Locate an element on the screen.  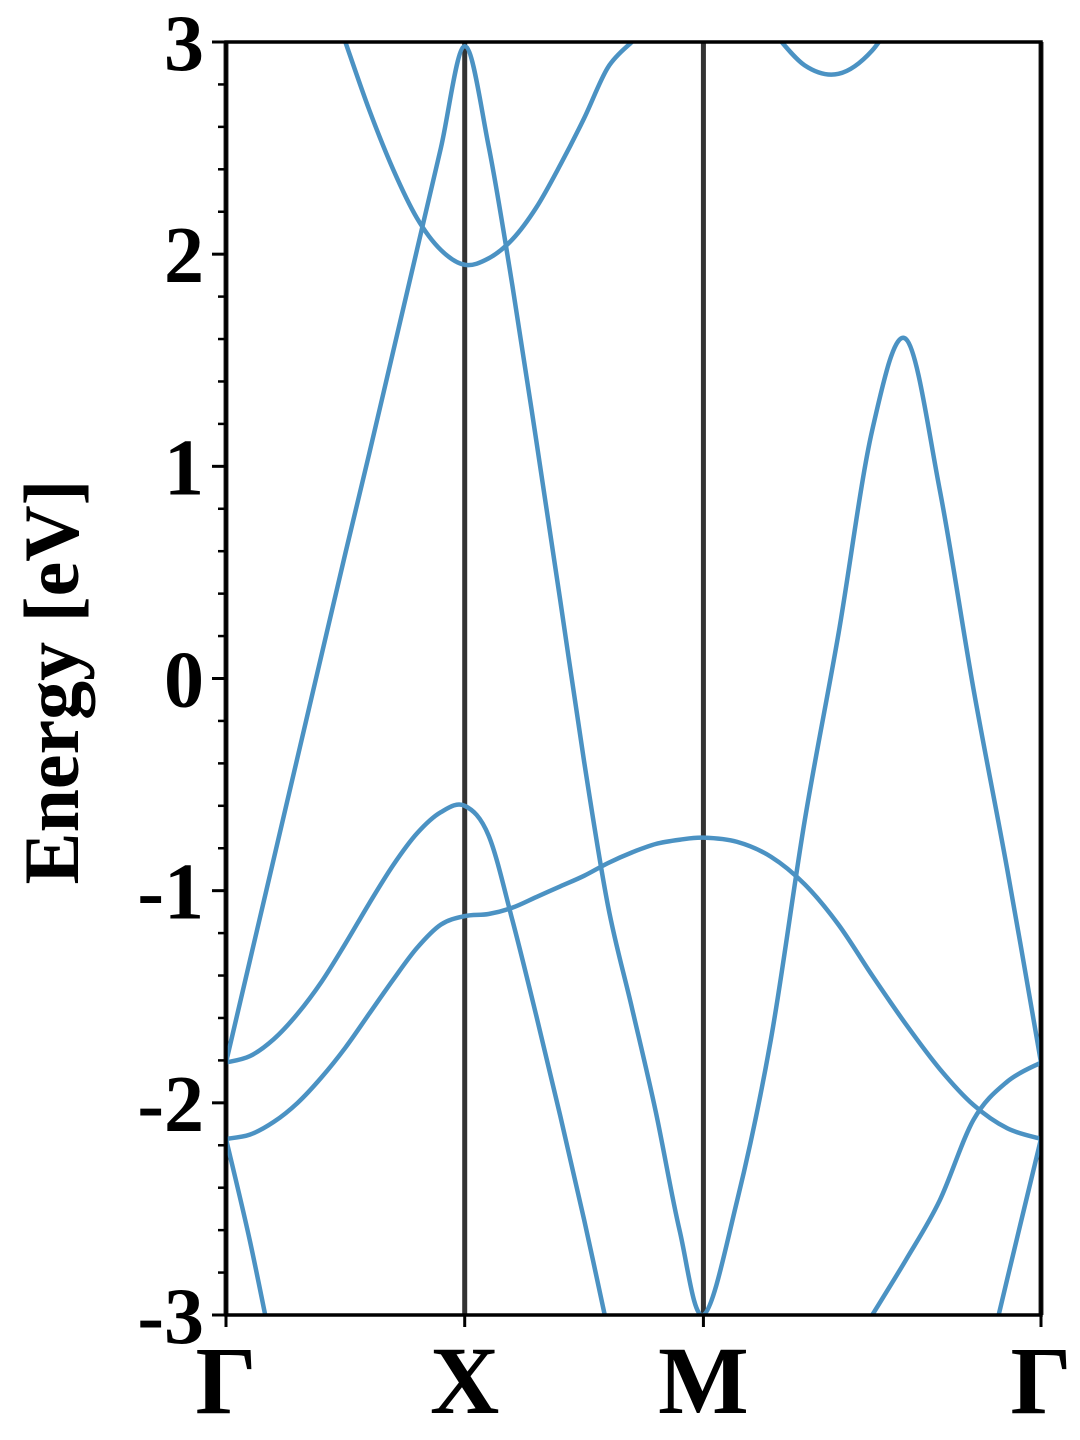
y-tick-label: 3 is located at coordinates (184, 44).